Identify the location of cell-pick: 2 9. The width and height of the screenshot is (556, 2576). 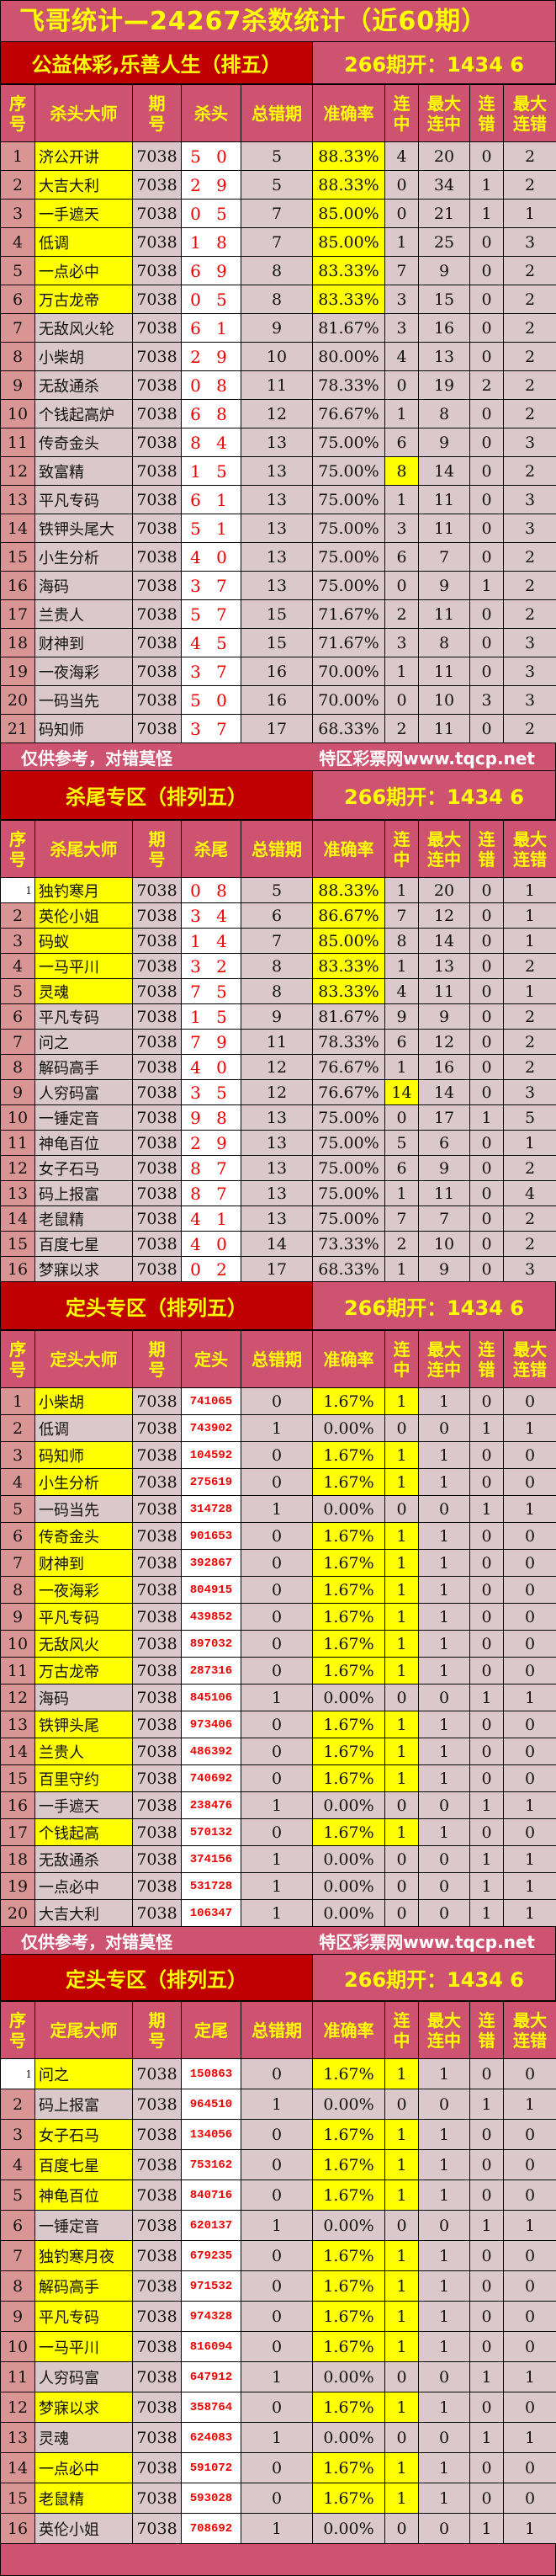
(211, 357).